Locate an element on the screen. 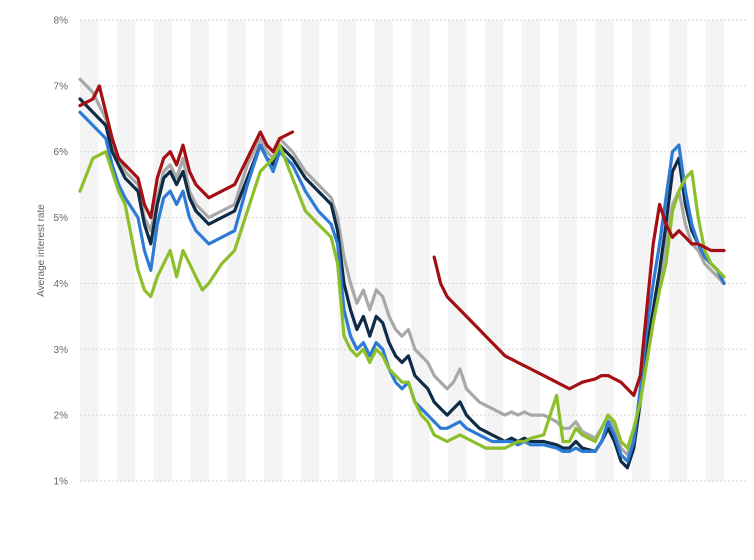 The height and width of the screenshot is (560, 754). y-tick-label: 4% is located at coordinates (61, 284).